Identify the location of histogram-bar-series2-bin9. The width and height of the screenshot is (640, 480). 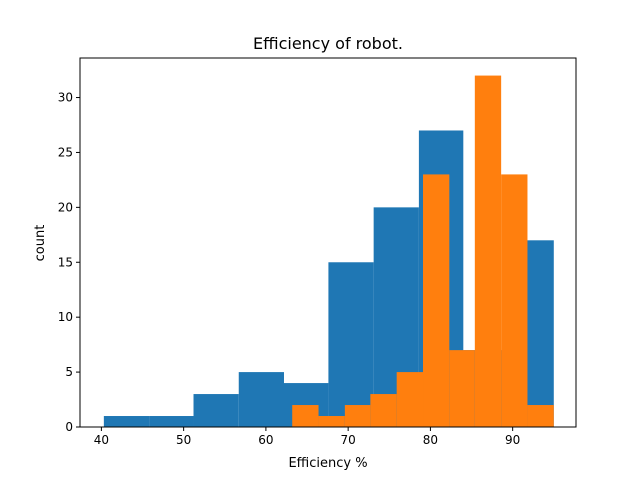
(514, 300).